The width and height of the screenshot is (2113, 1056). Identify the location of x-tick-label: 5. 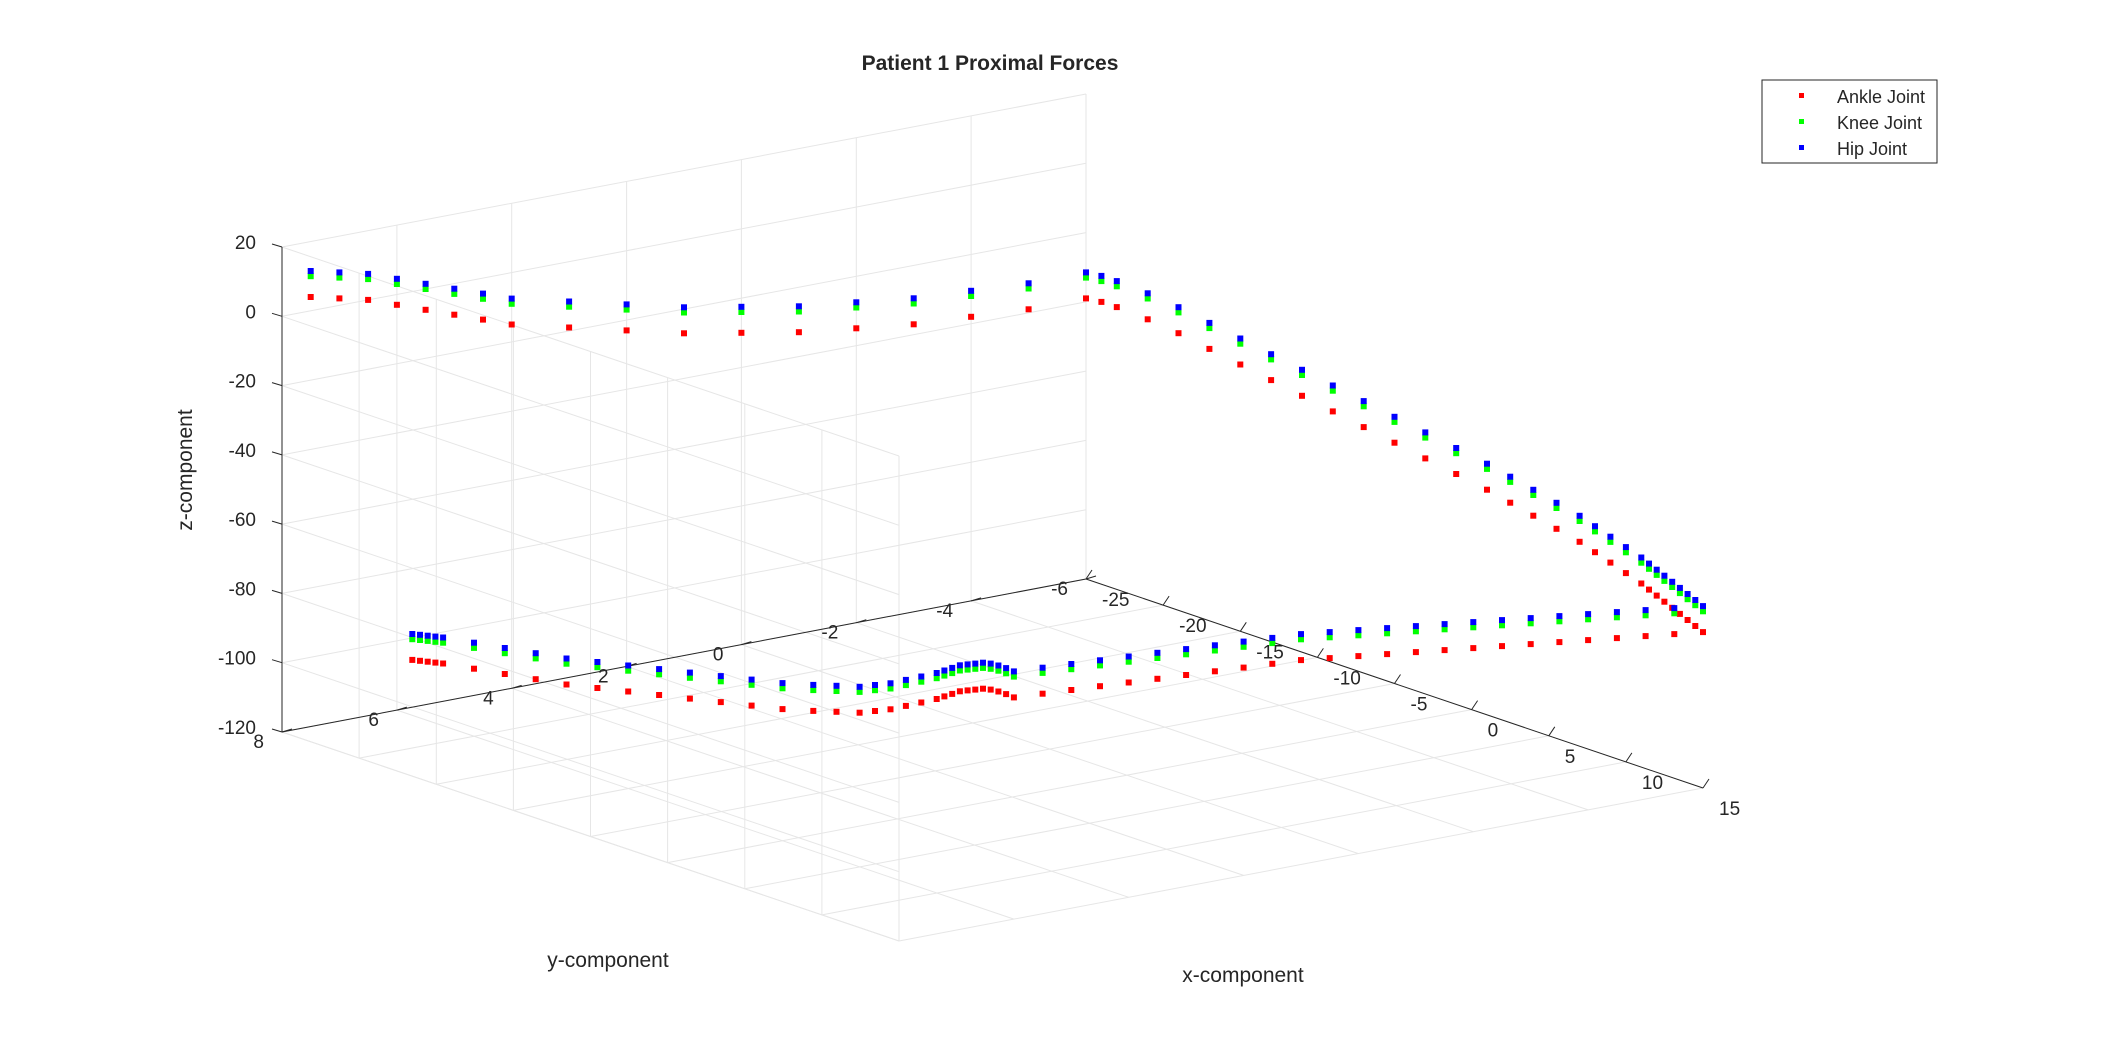
(1570, 757).